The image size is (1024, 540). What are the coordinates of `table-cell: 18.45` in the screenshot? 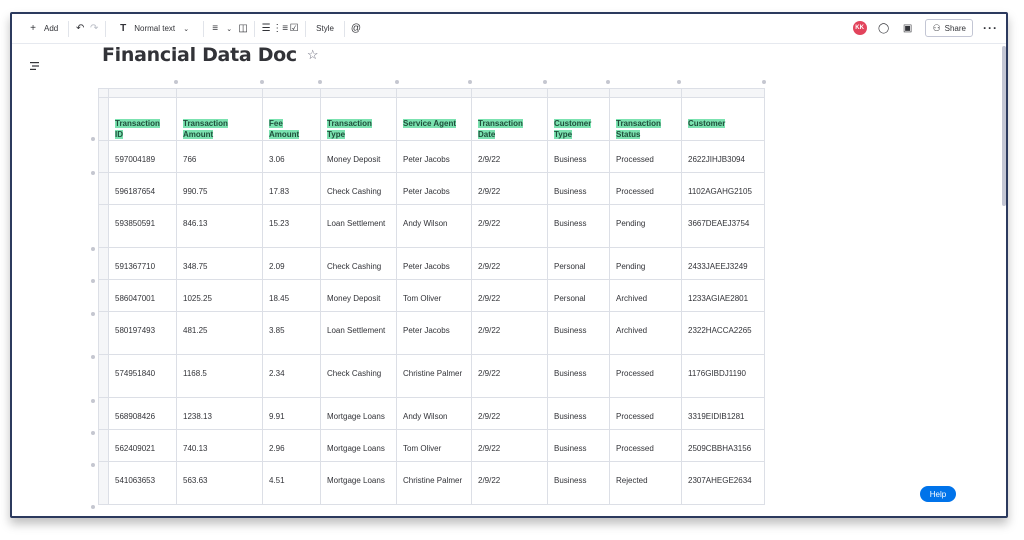 It's located at (291, 295).